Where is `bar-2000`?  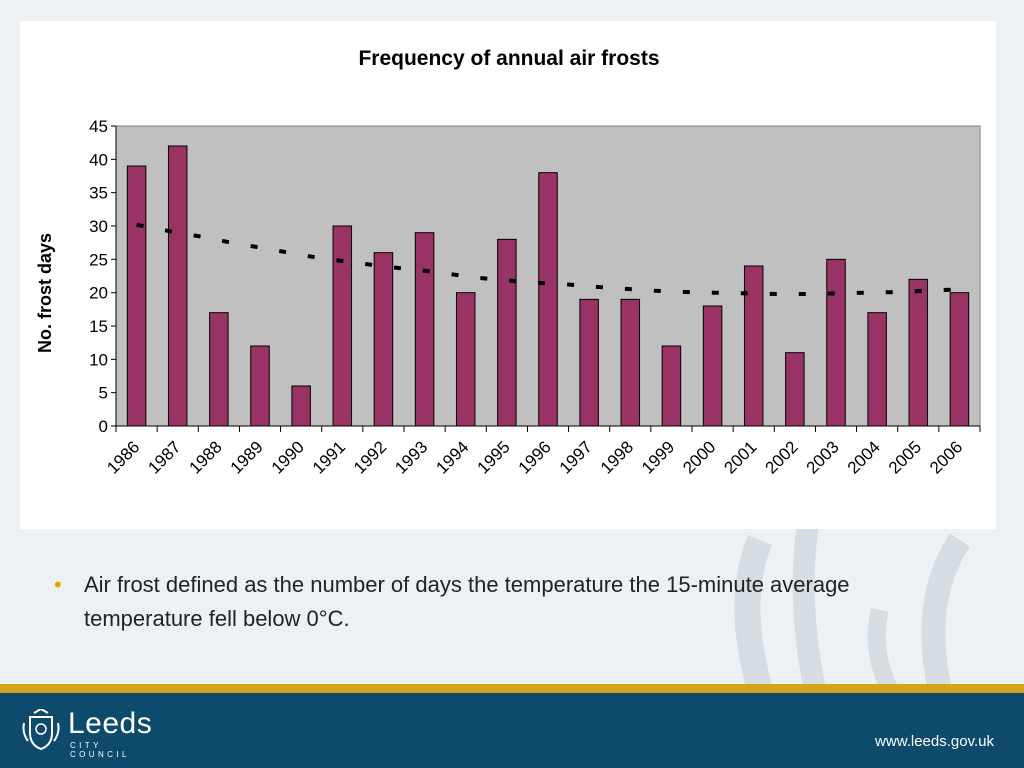
bar-2000 is located at coordinates (712, 366).